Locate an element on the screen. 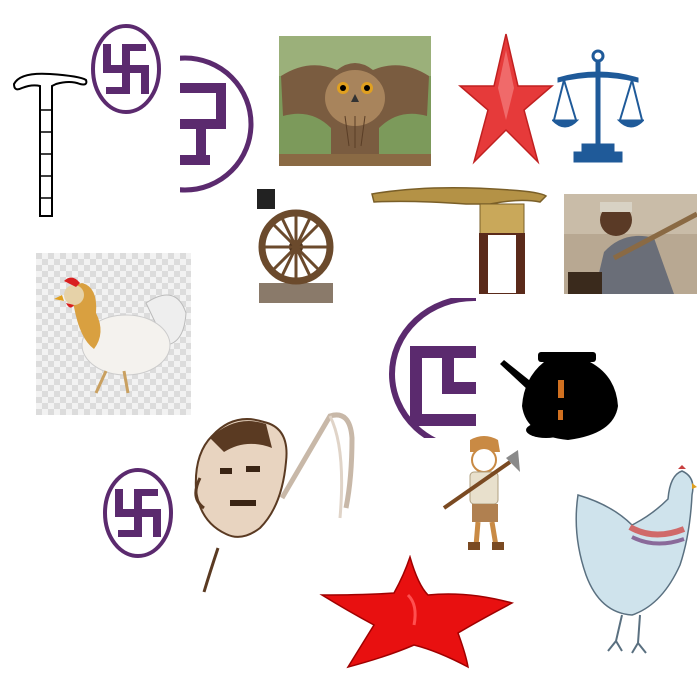 The height and width of the screenshot is (700, 700). rooster-photo is located at coordinates (113, 334).